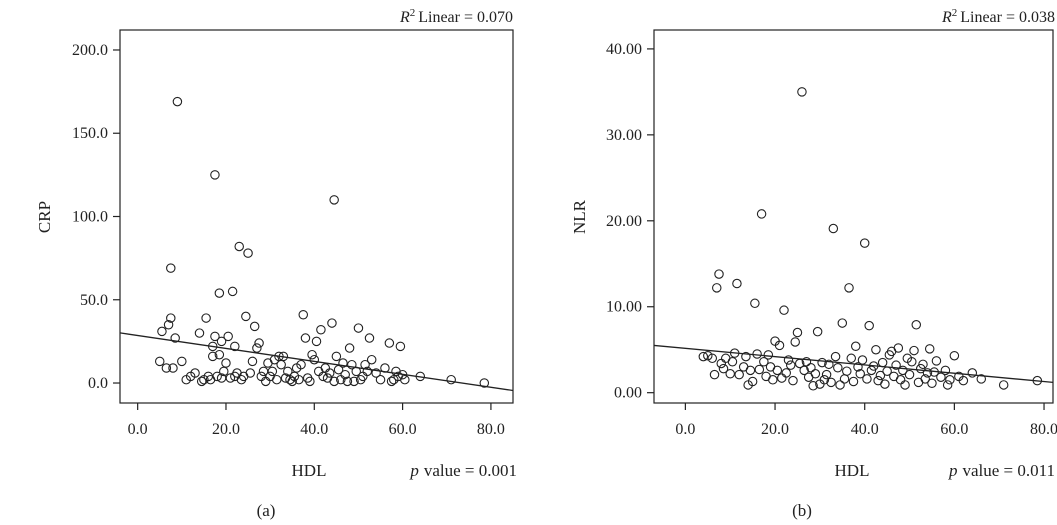 The image size is (1057, 525). What do you see at coordinates (1001, 470) in the screenshot?
I see `panel-b-pvalue-label: p value = 0.011` at bounding box center [1001, 470].